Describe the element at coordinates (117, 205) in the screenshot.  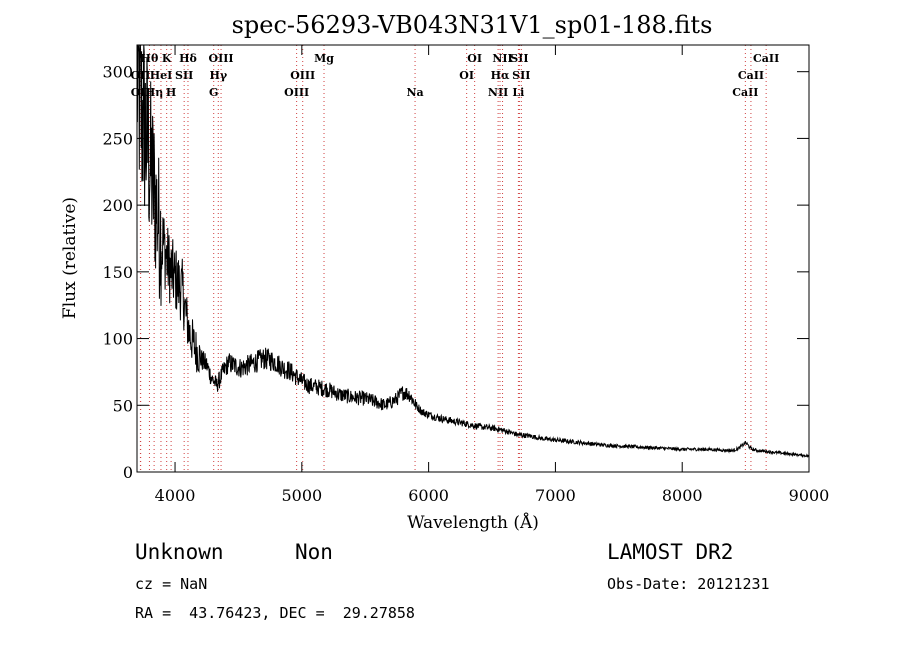
I see `y-tick-label: 200` at that location.